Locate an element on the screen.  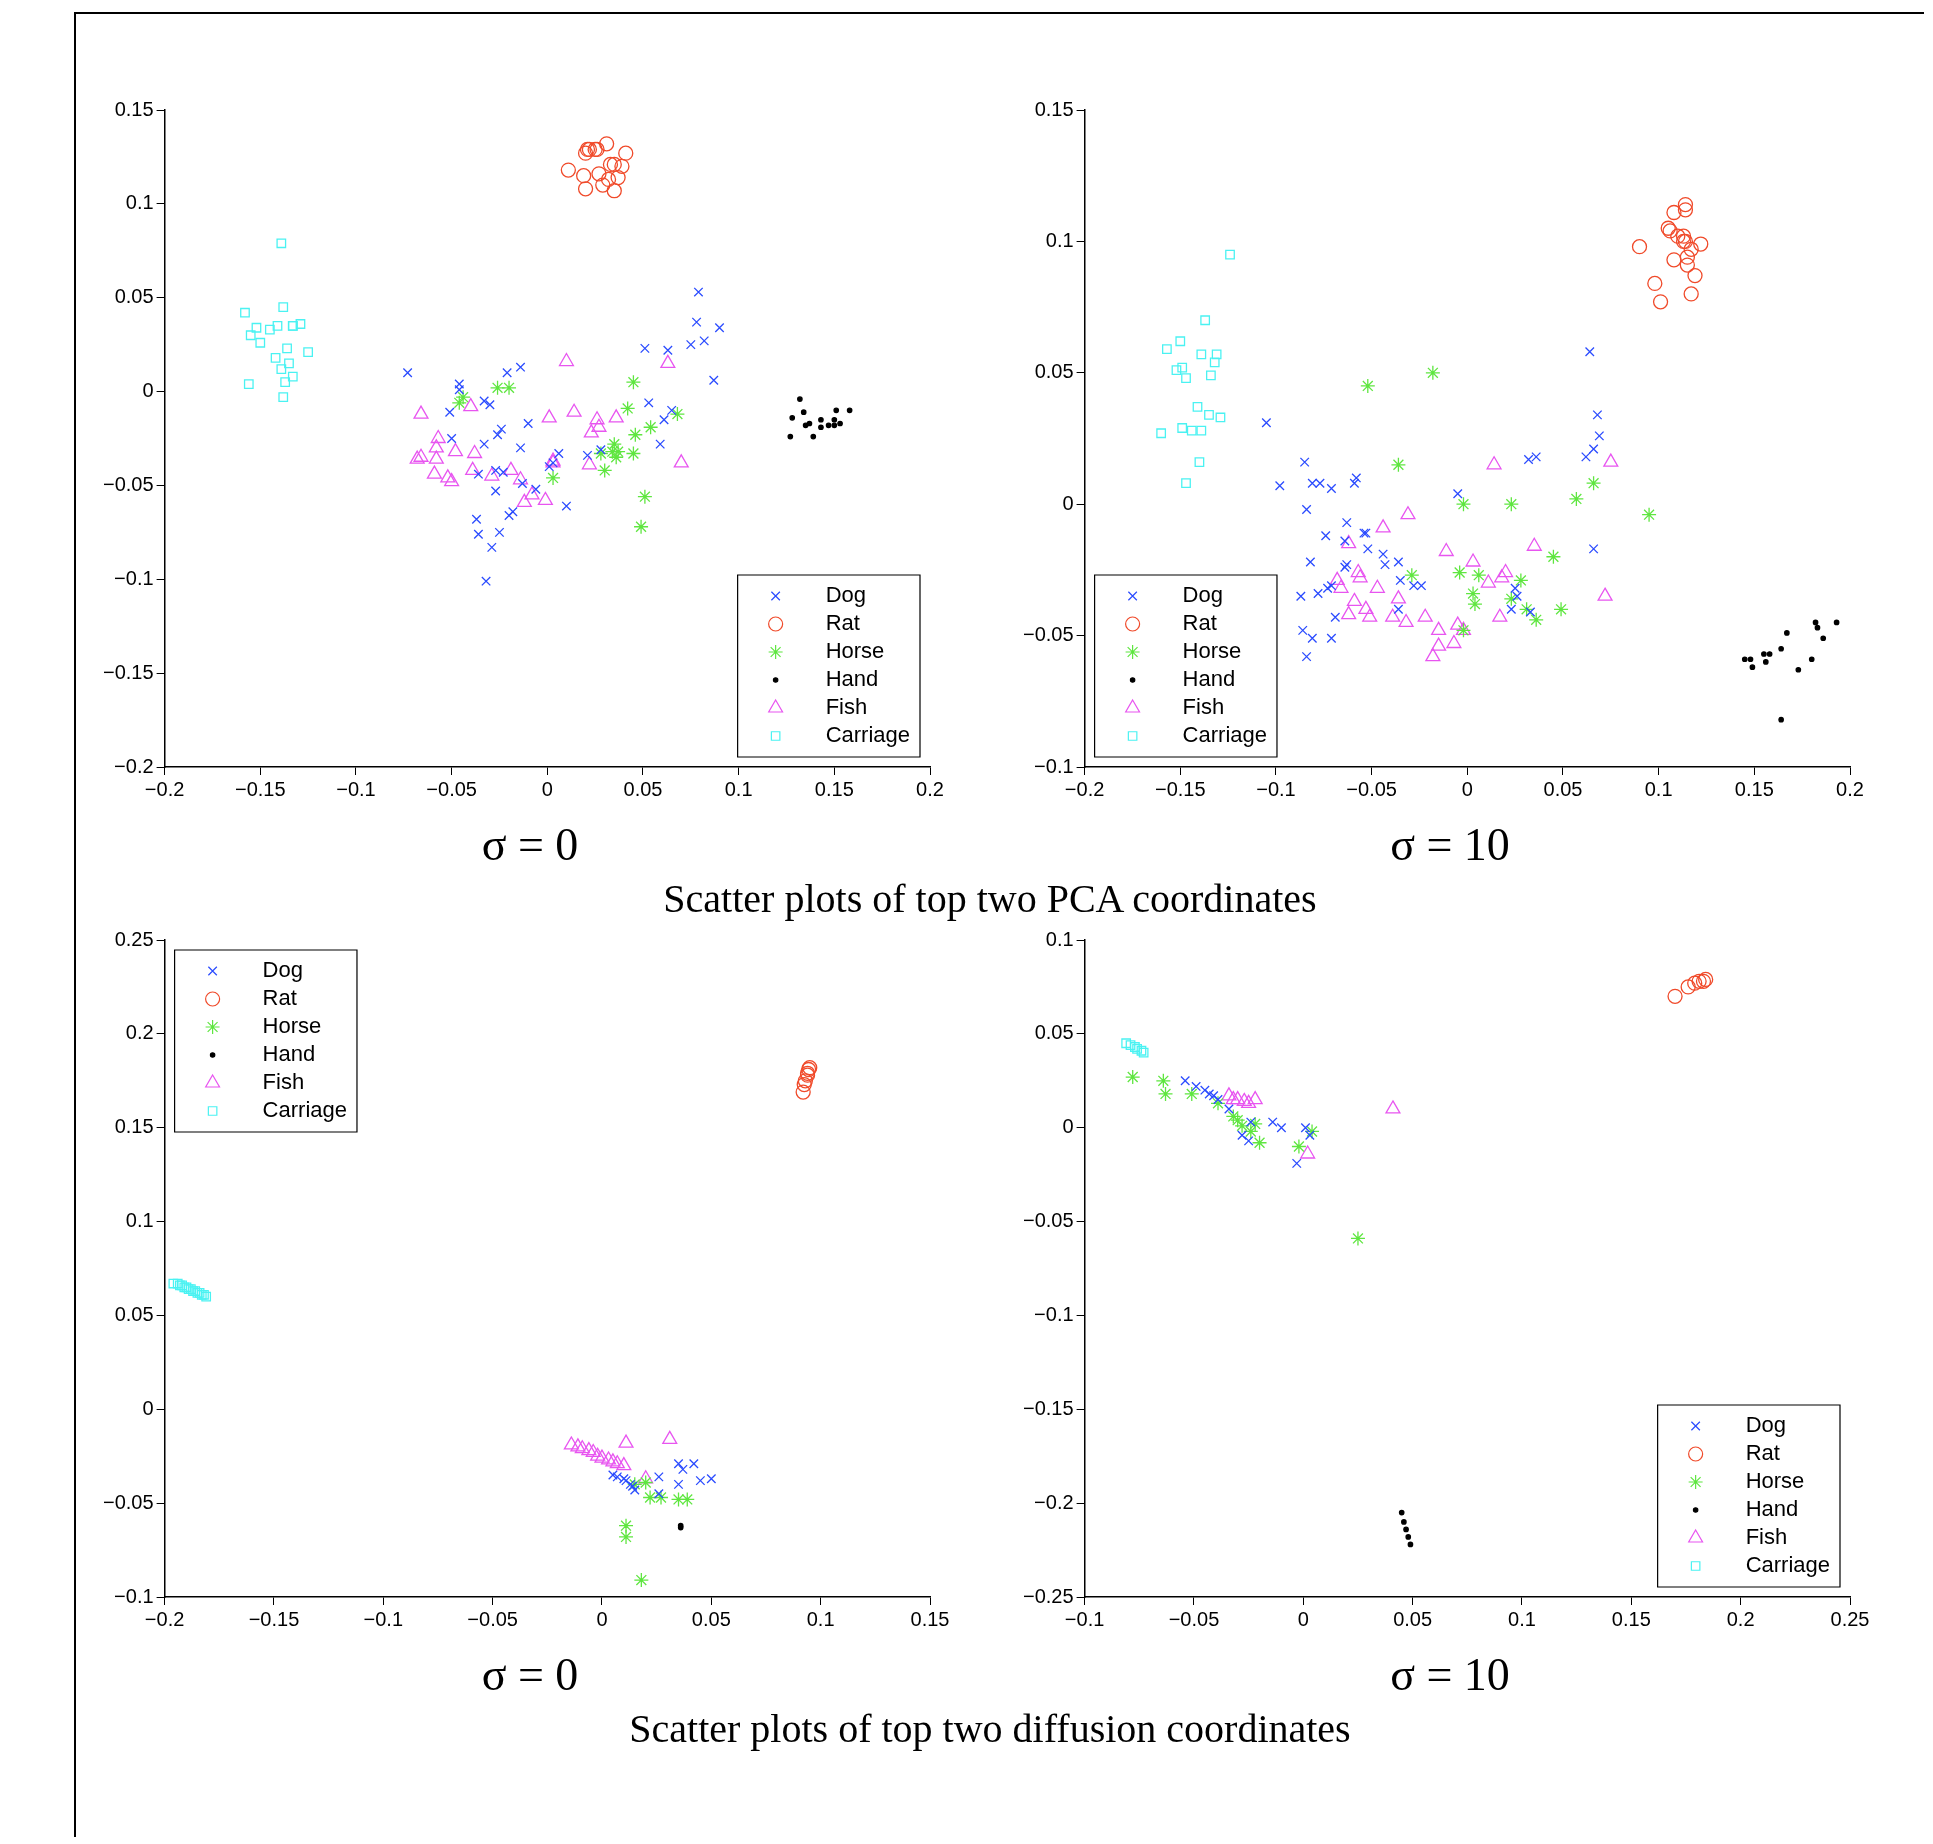
y-tick-label: 0.2 is located at coordinates (139, 1032).